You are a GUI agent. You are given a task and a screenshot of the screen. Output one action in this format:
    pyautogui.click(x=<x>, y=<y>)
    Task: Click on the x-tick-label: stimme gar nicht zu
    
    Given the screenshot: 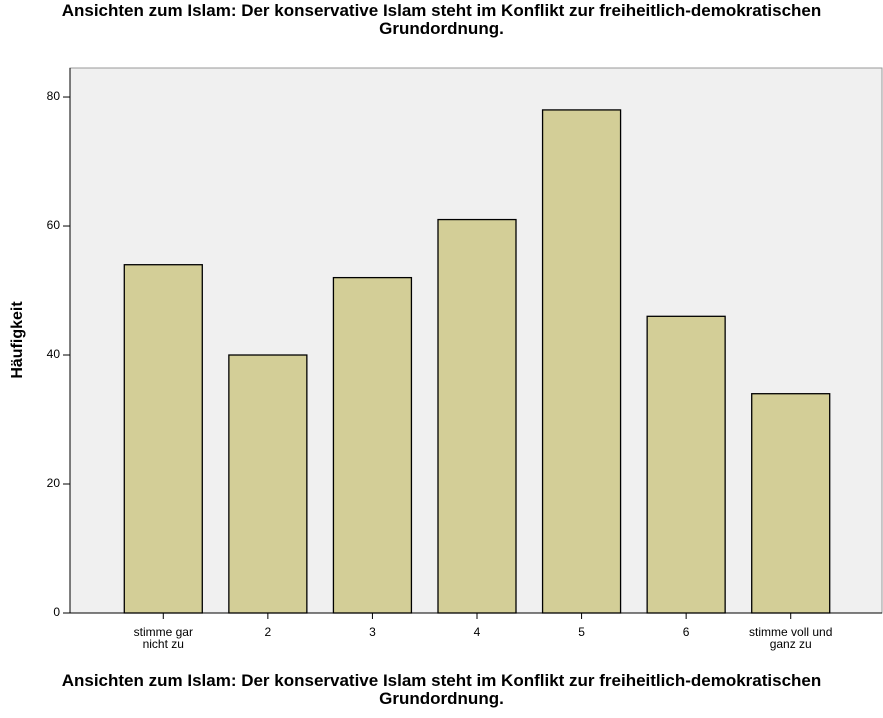 What is the action you would take?
    pyautogui.click(x=163, y=638)
    